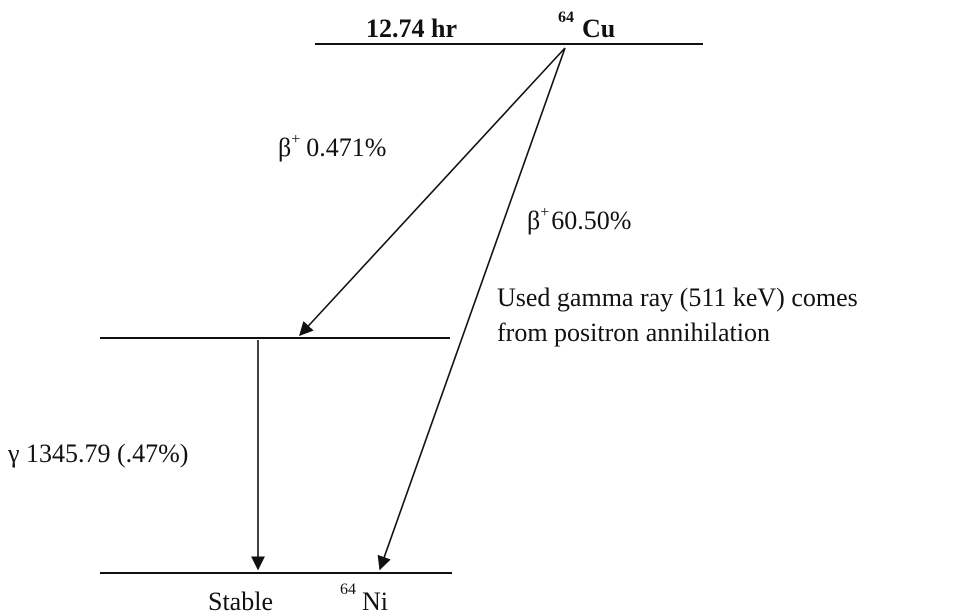  Describe the element at coordinates (677, 297) in the screenshot. I see `note: Used gamma ray (511 keV) comes` at that location.